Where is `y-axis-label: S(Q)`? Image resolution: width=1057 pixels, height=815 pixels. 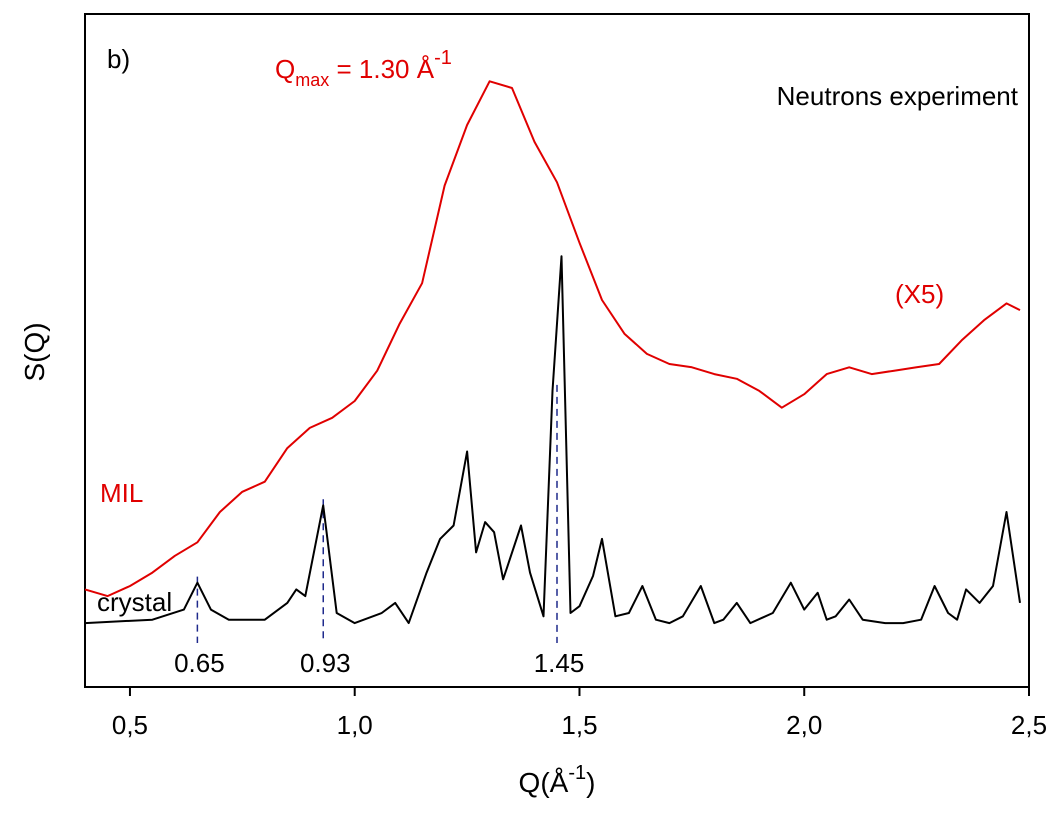 y-axis-label: S(Q) is located at coordinates (34, 351).